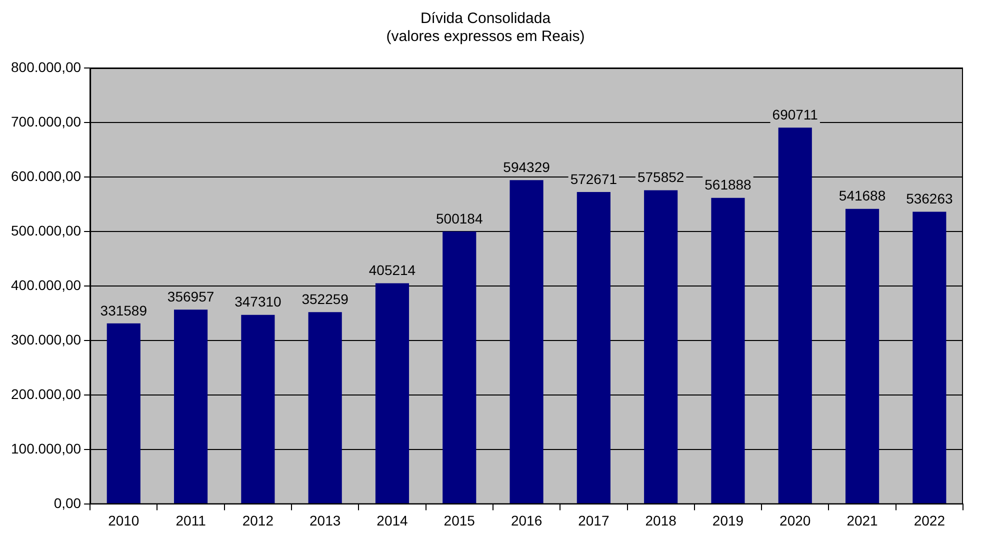  I want to click on data-label: 594329, so click(526, 167).